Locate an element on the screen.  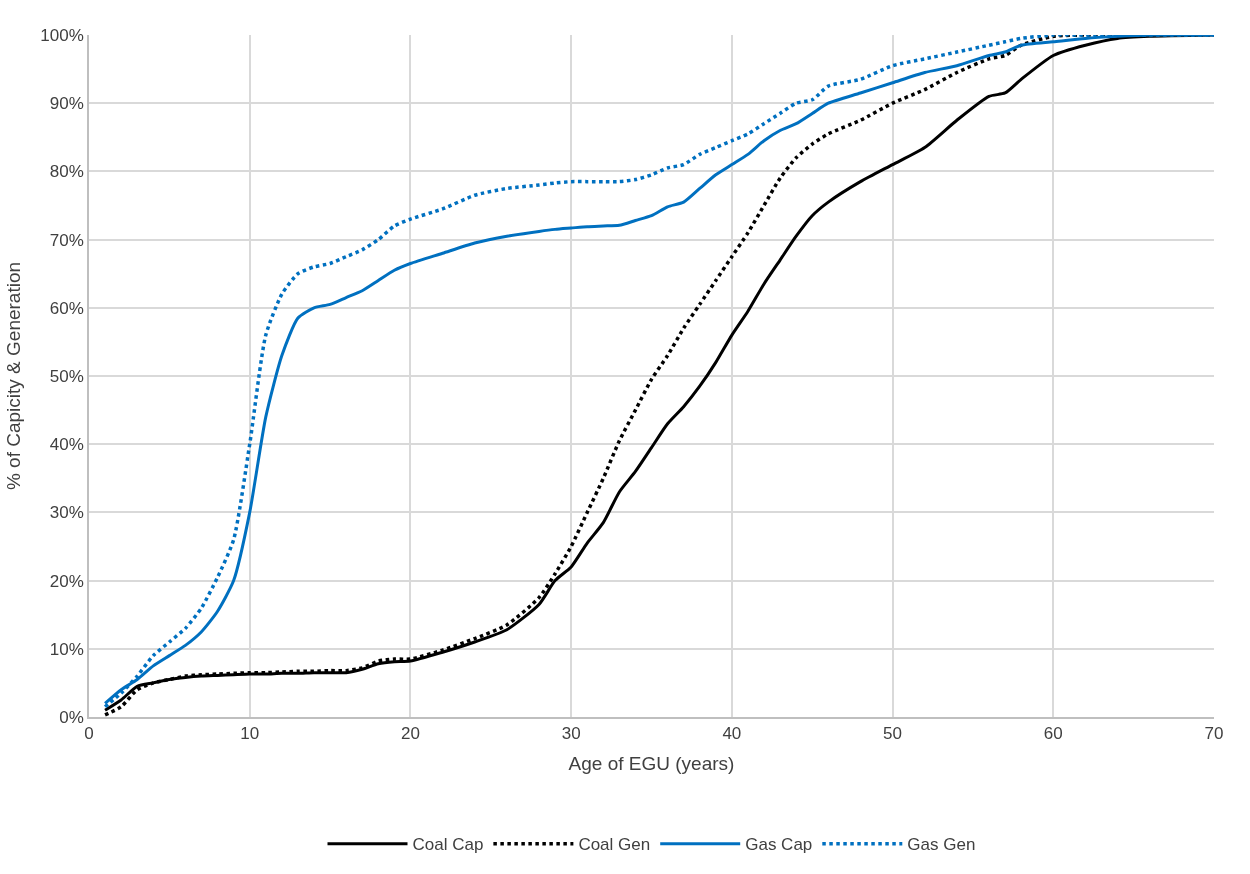
legend-label: Gas Gen is located at coordinates (941, 845).